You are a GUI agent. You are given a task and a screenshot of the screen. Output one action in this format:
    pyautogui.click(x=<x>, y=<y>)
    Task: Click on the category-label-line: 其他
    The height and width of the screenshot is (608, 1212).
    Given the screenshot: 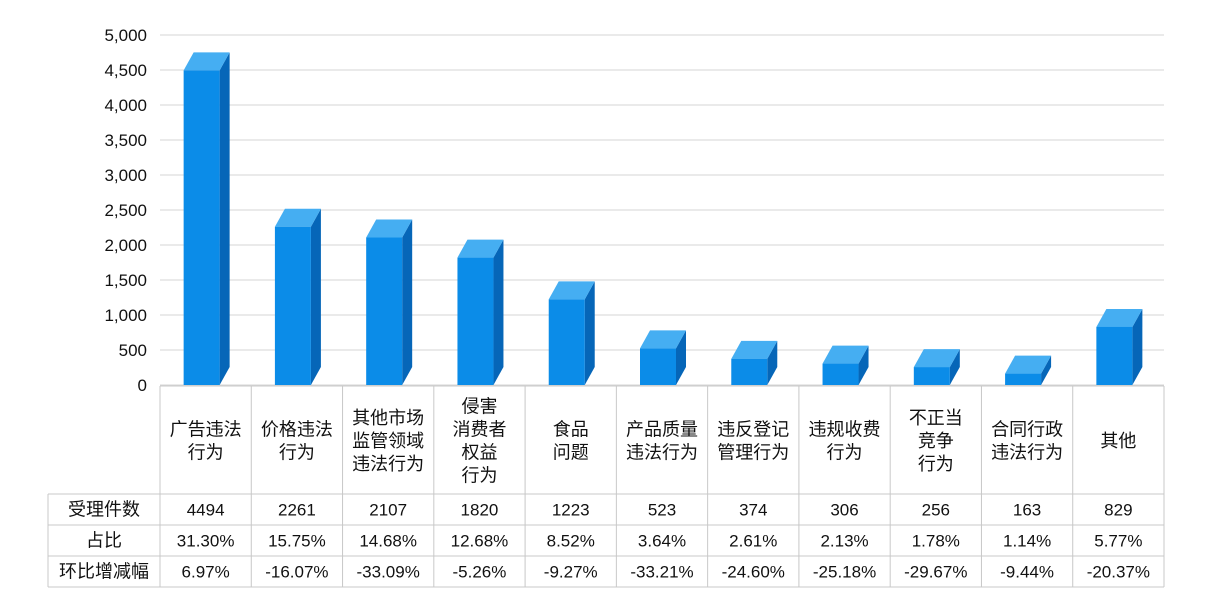 What is the action you would take?
    pyautogui.click(x=1118, y=441)
    